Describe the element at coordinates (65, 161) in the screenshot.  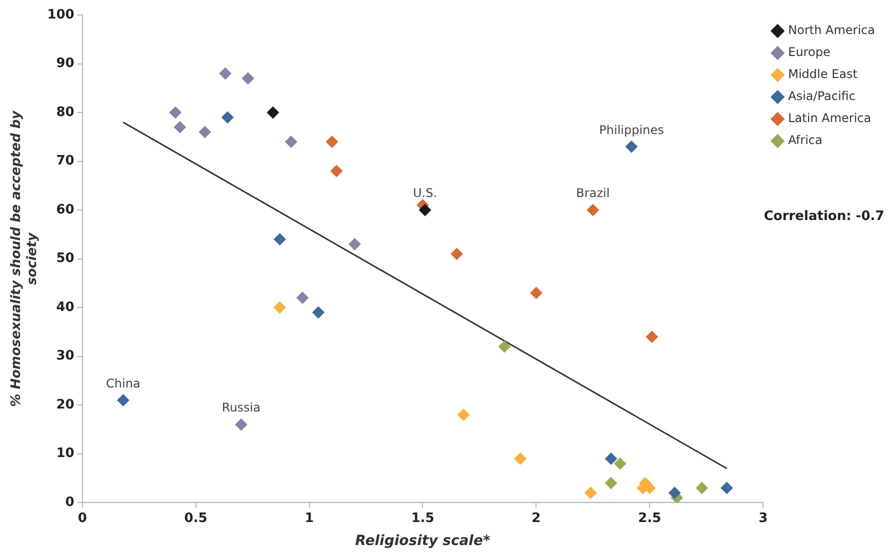
I see `y-tick-label: 70` at that location.